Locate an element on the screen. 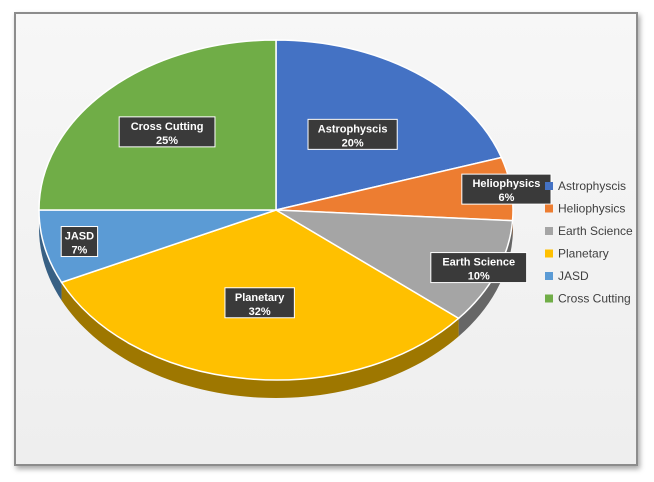  legend-item-jasd: JASD is located at coordinates (567, 276).